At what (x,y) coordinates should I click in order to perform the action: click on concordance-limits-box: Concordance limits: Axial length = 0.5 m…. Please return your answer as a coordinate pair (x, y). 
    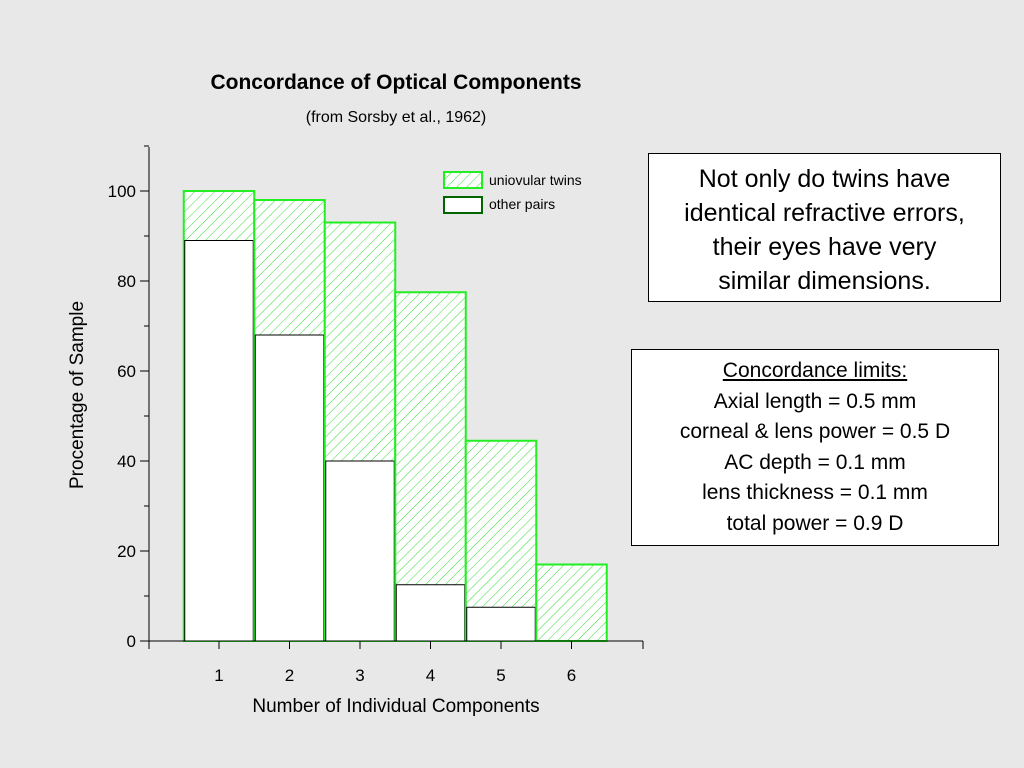
    Looking at the image, I should click on (815, 447).